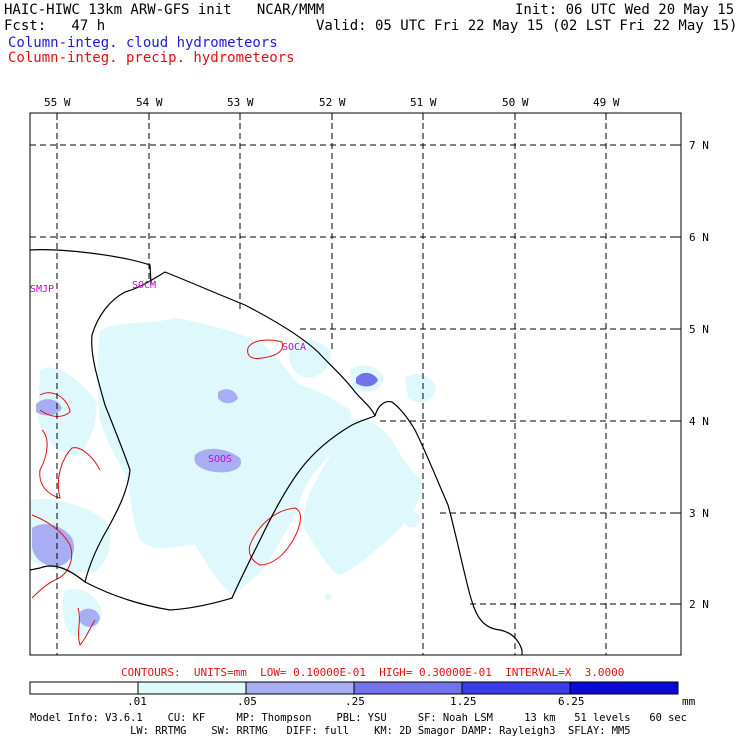  Describe the element at coordinates (294, 347) in the screenshot. I see `station-label: SOCA` at that location.